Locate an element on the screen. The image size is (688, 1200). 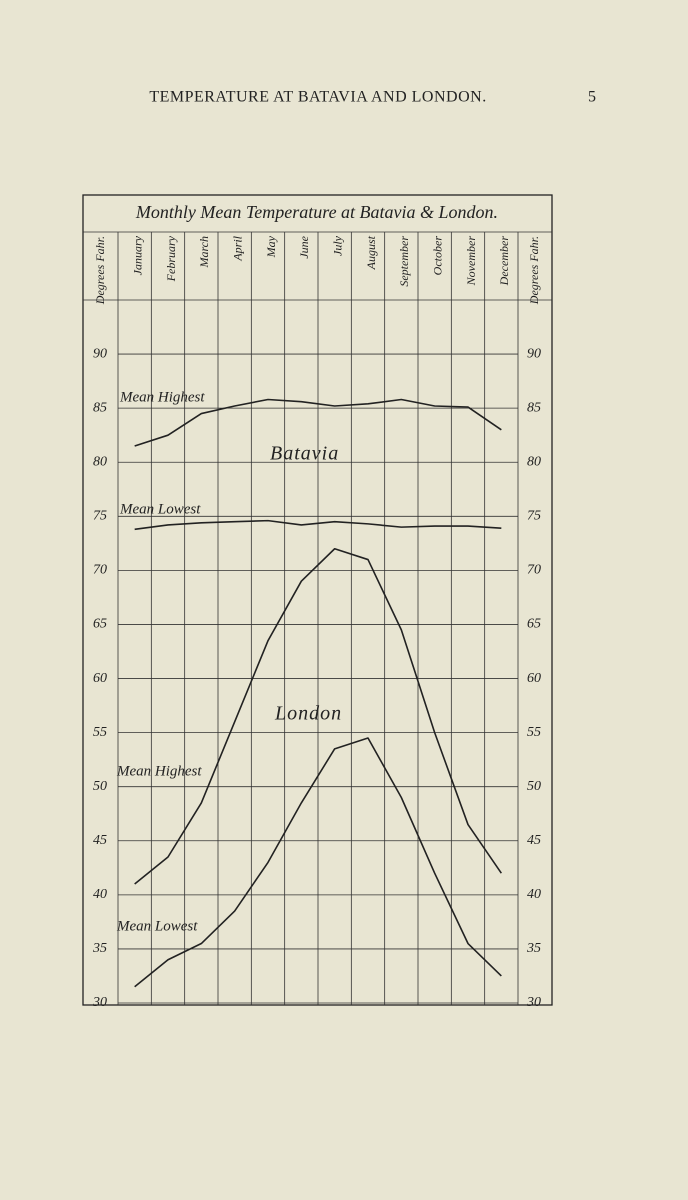
y-tick-label-right: 60 is located at coordinates (534, 678).